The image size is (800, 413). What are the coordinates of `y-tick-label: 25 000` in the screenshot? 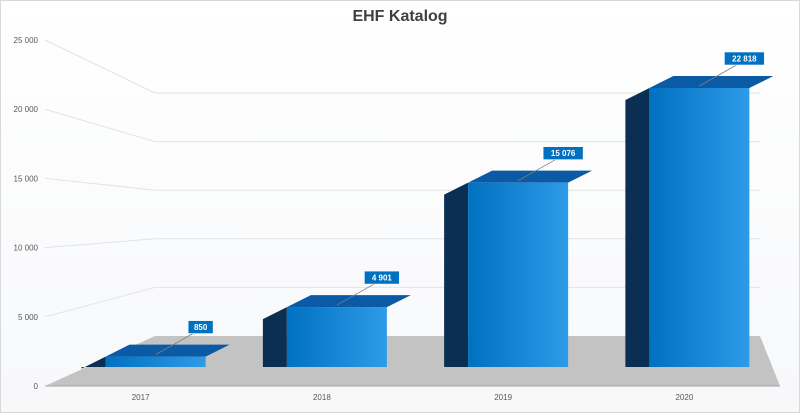 It's located at (26, 40).